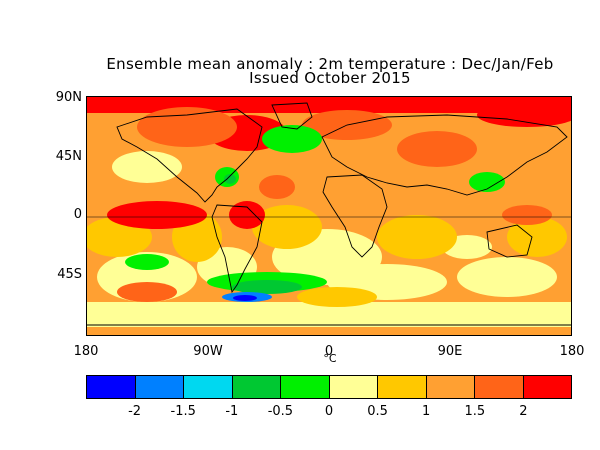  I want to click on colorbar-tick-label: 2, so click(523, 411).